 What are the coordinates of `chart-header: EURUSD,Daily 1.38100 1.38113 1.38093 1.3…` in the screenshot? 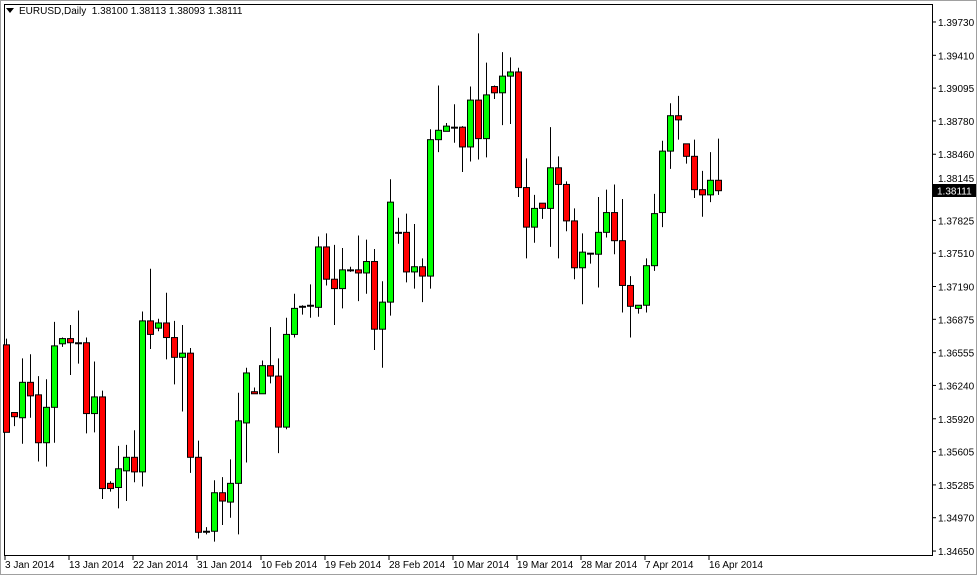 It's located at (124, 11).